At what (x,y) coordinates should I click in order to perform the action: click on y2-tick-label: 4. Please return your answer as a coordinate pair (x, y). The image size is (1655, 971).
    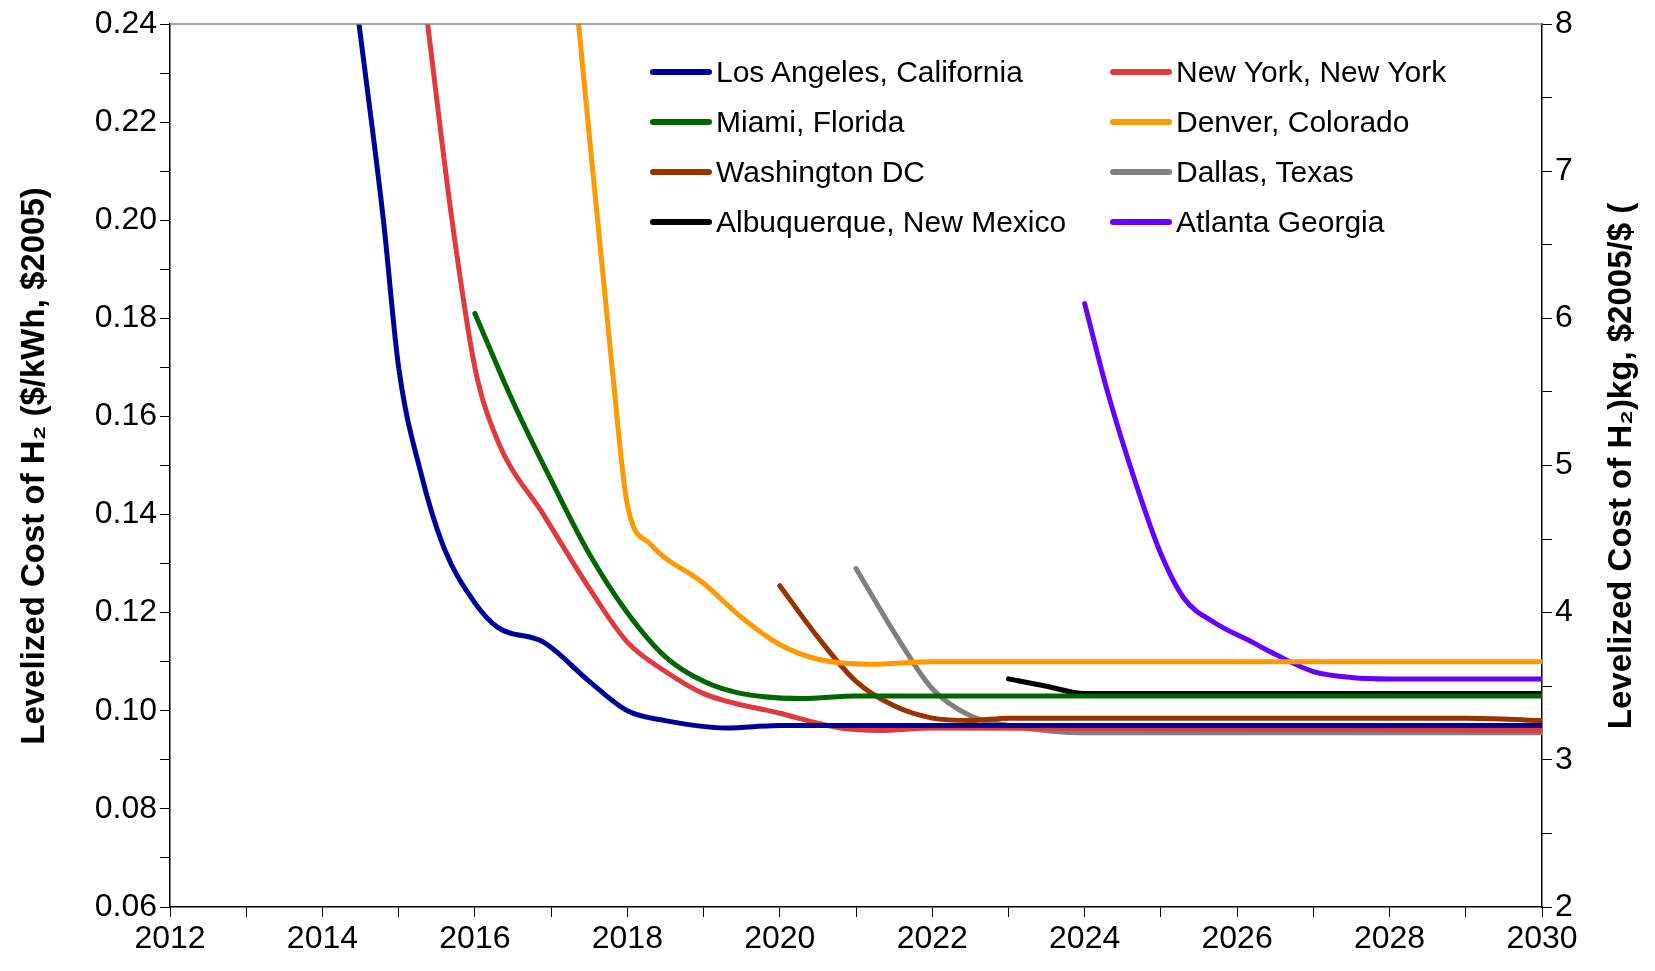
    Looking at the image, I should click on (1564, 610).